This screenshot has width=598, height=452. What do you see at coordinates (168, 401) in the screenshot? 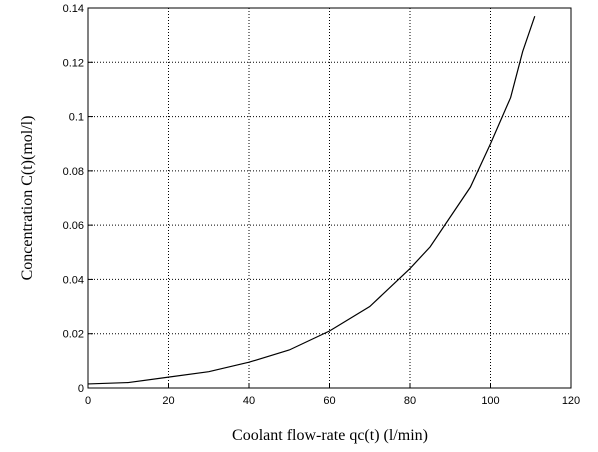
I see `x-tick-label: 20` at bounding box center [168, 401].